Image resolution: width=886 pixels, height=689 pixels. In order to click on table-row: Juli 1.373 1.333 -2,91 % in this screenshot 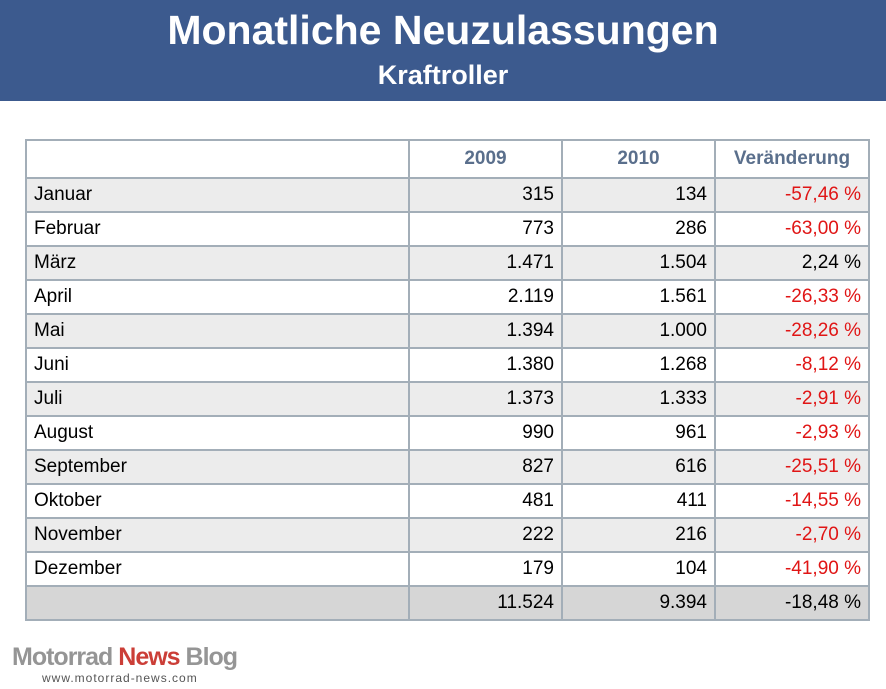, I will do `click(447, 399)`.